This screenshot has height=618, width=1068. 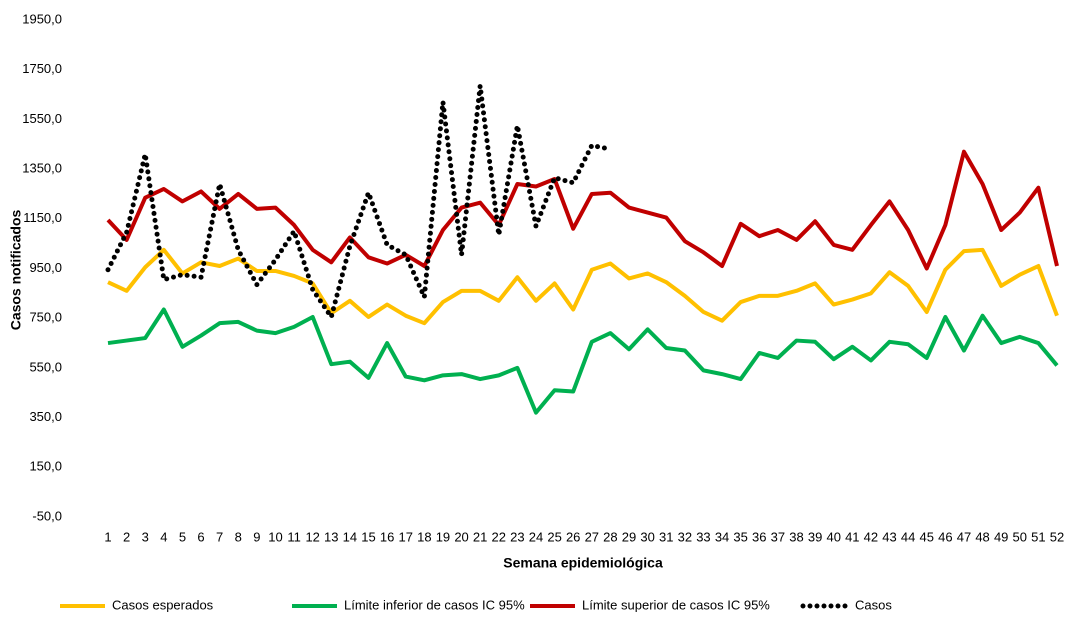 I want to click on x-tick-label: 47, so click(x=964, y=536).